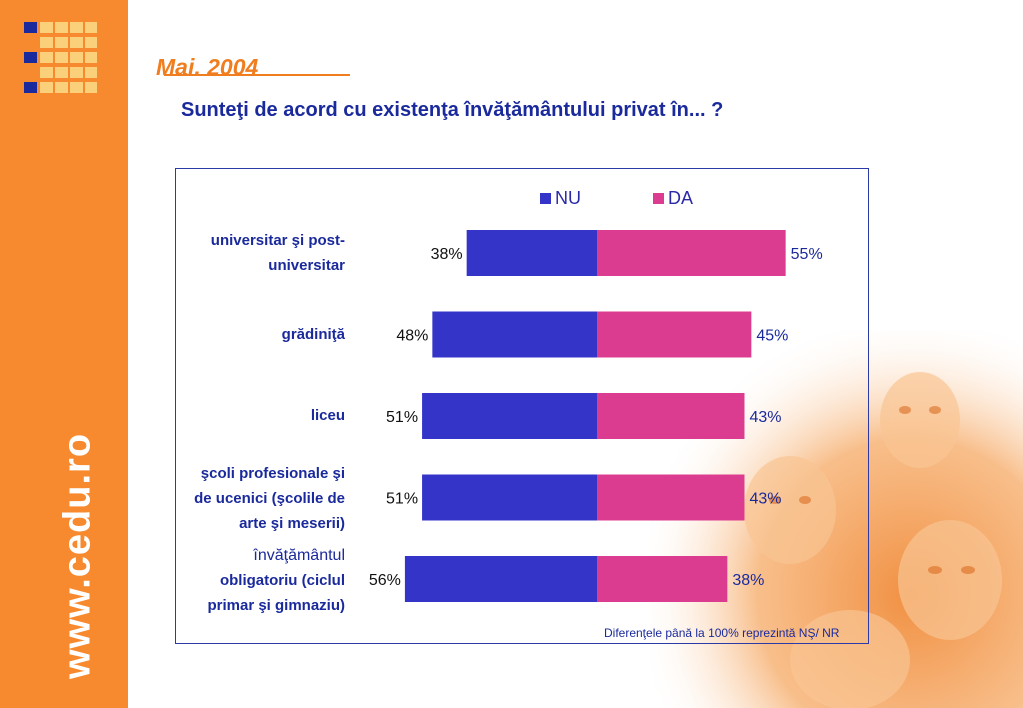 Image resolution: width=1023 pixels, height=708 pixels. I want to click on category-label: liceu, so click(260, 415).